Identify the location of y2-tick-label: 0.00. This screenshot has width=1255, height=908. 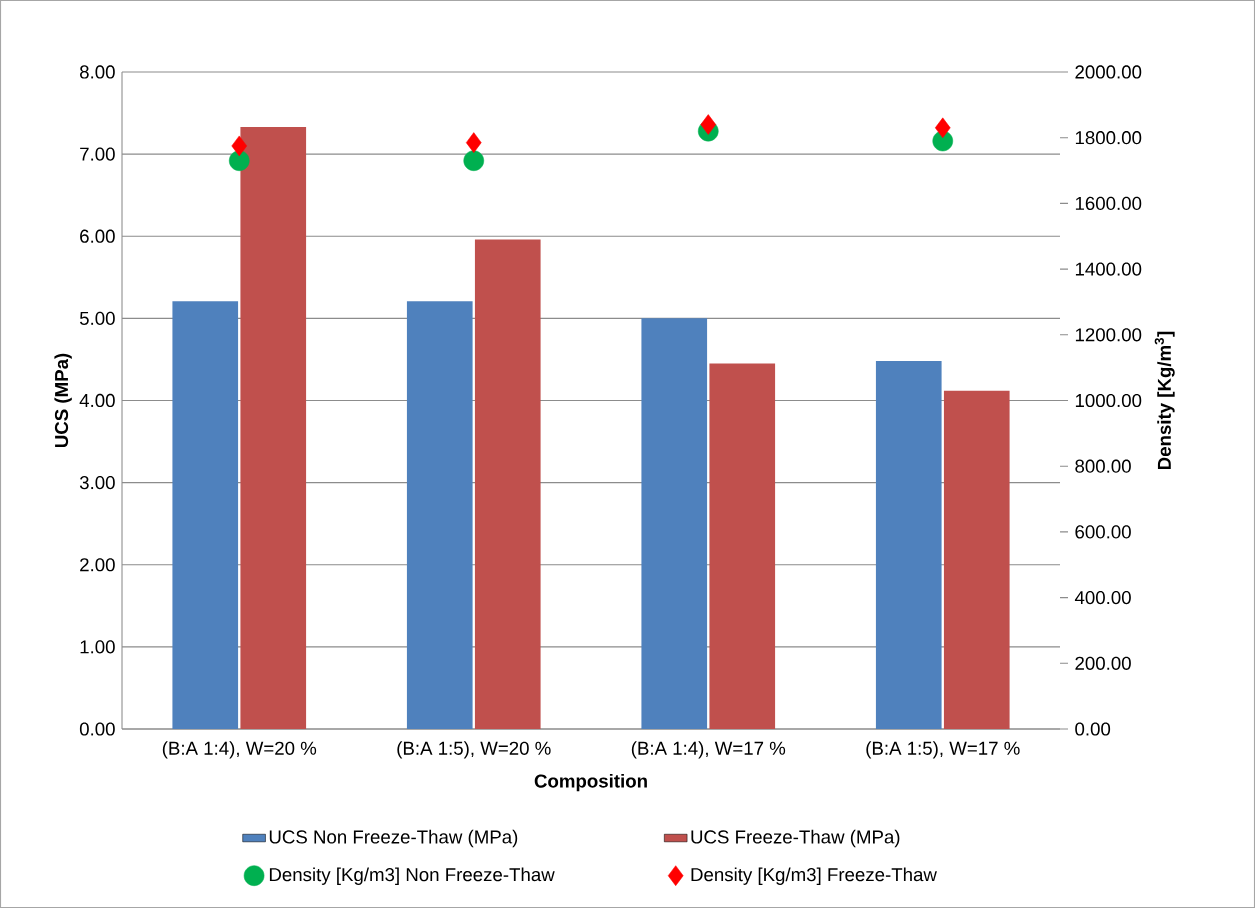
(1093, 729).